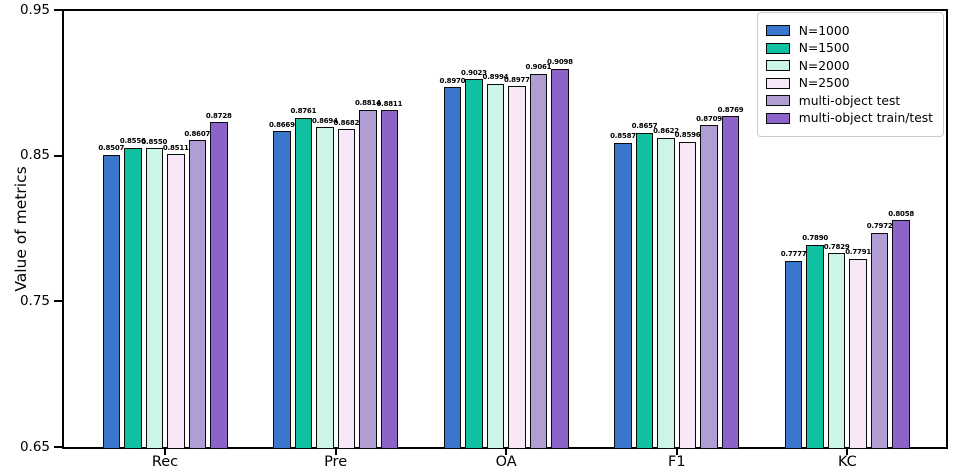  What do you see at coordinates (865, 118) in the screenshot?
I see `legend-label: multi-object train/test` at bounding box center [865, 118].